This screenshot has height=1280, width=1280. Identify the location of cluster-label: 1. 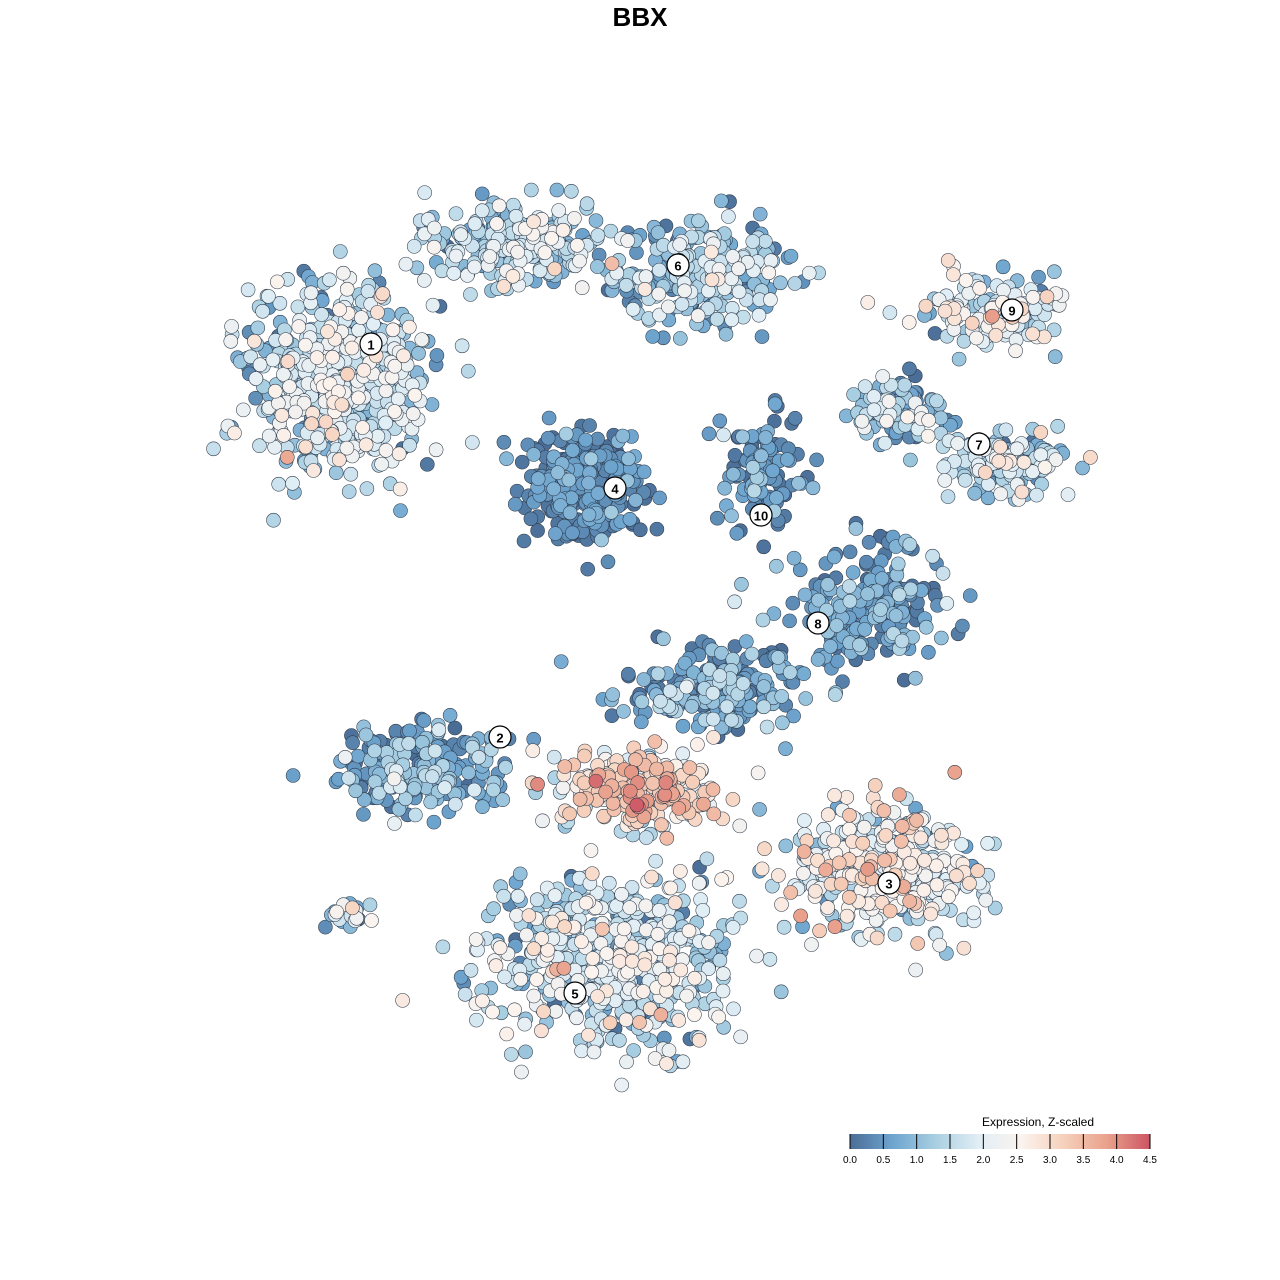
(371, 344).